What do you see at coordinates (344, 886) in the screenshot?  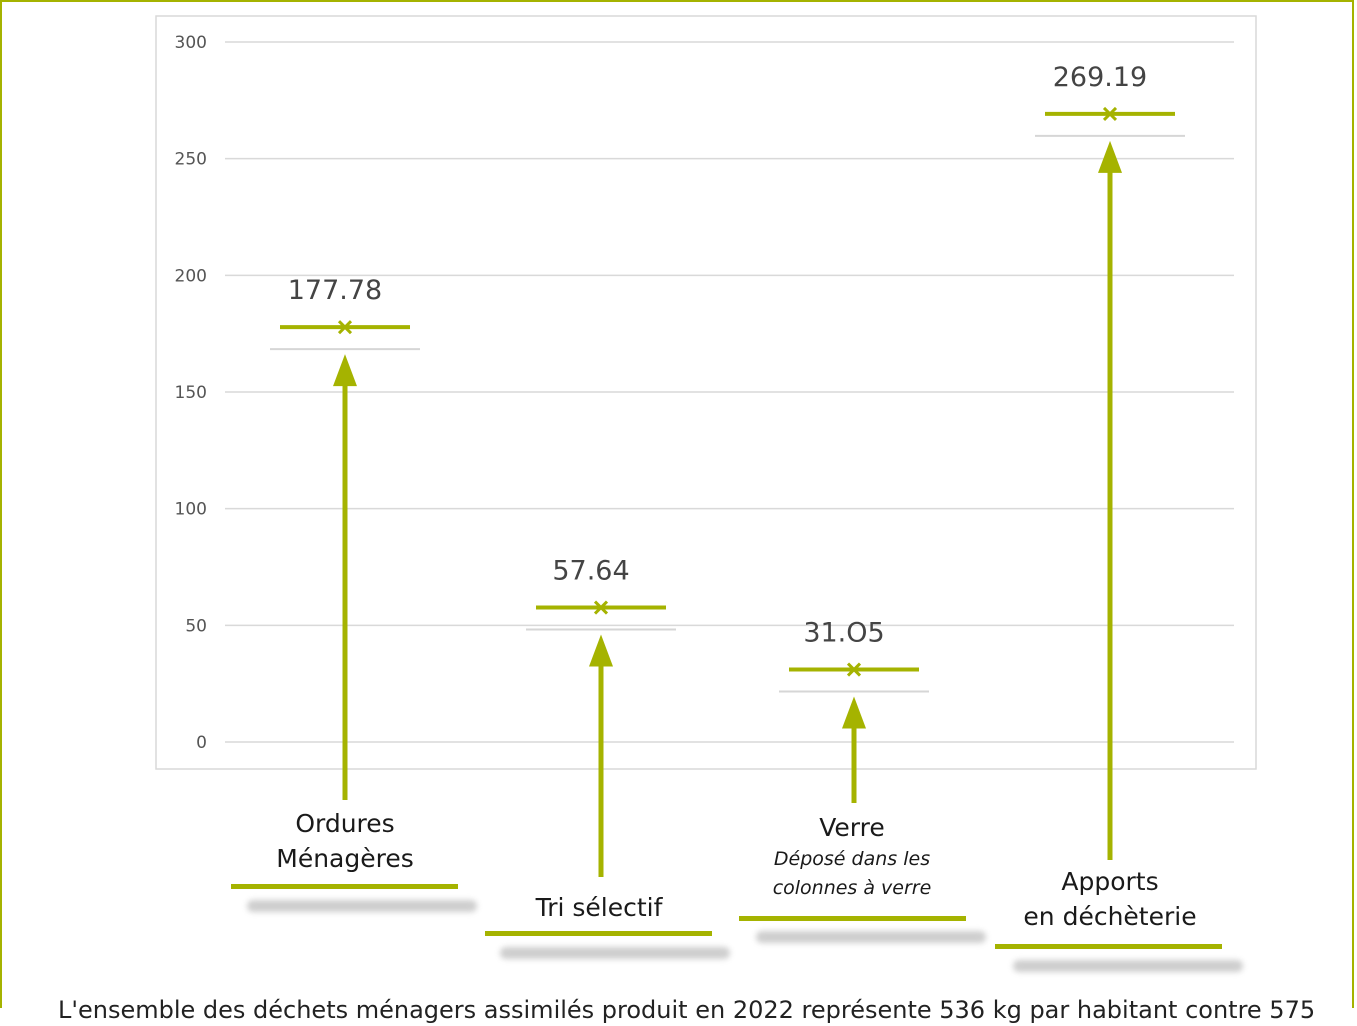 I see `underline-ordures` at bounding box center [344, 886].